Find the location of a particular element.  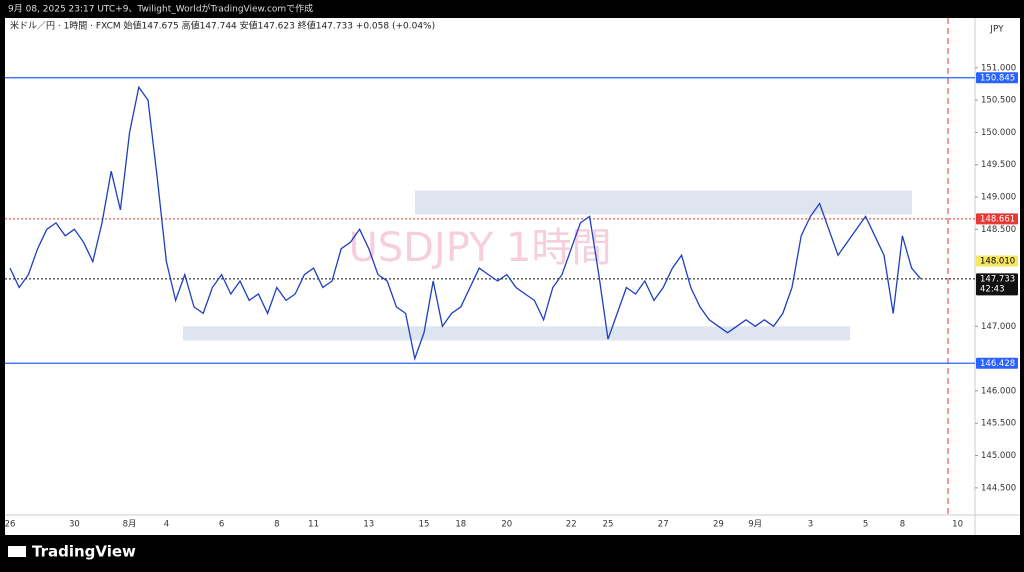

x-tick-label: 6 is located at coordinates (221, 525).